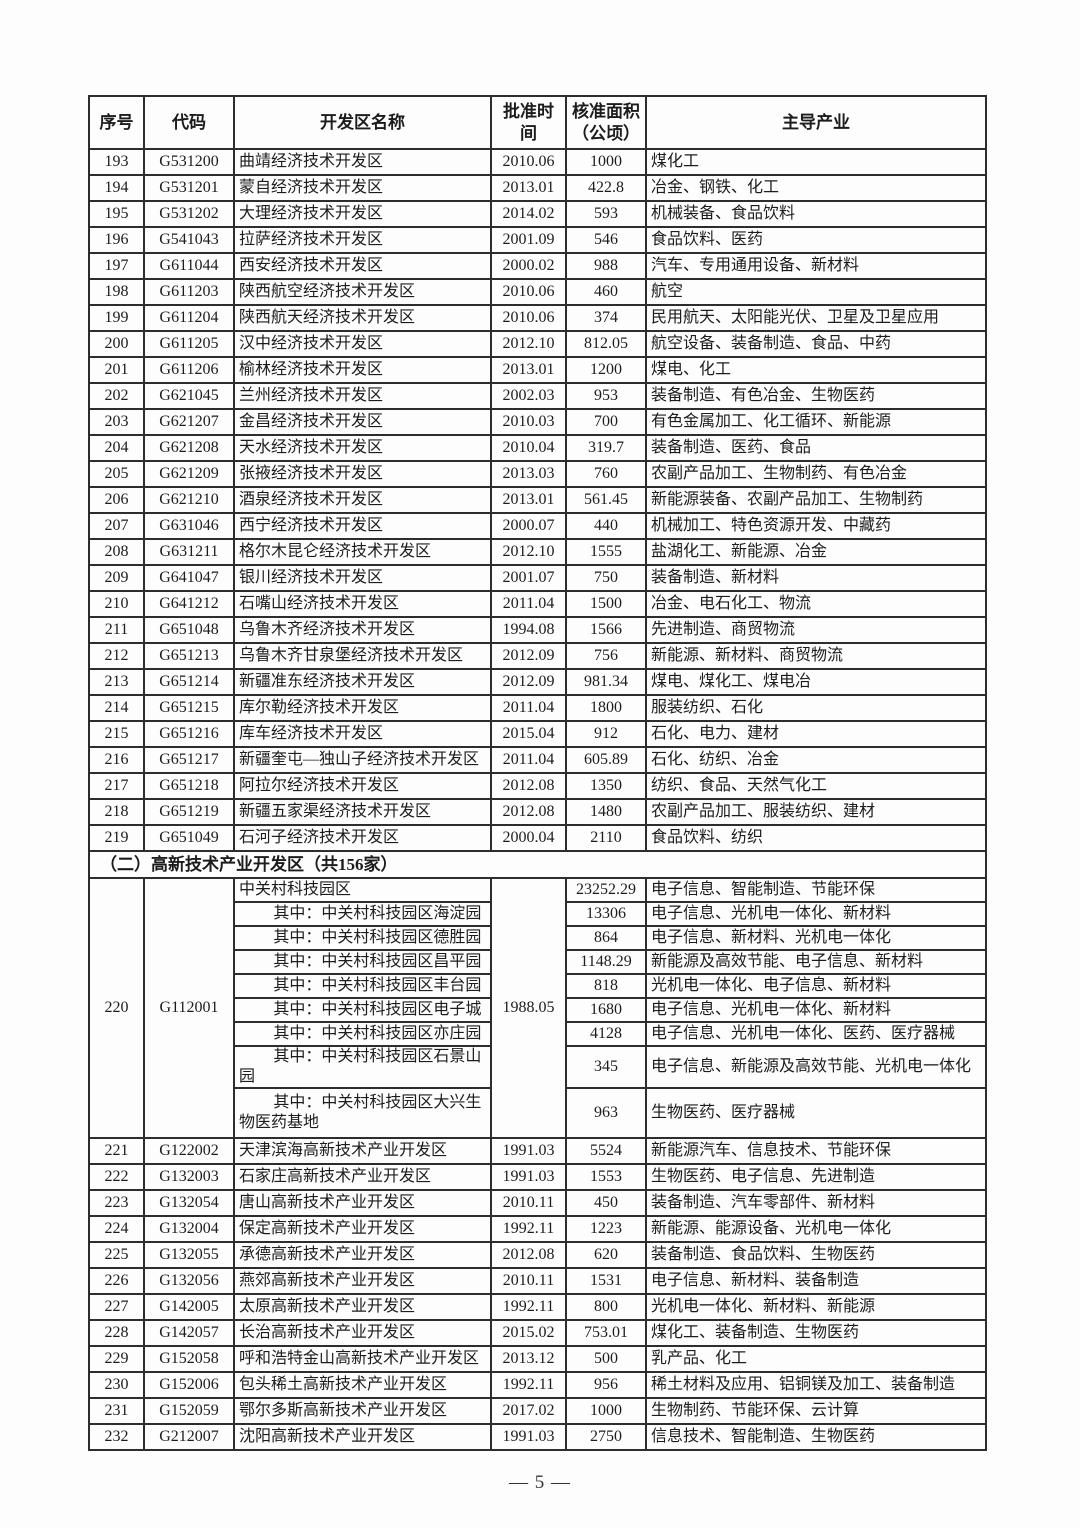  I want to click on cell-industry: 有色金属加工、化工循环、新能源, so click(816, 422).